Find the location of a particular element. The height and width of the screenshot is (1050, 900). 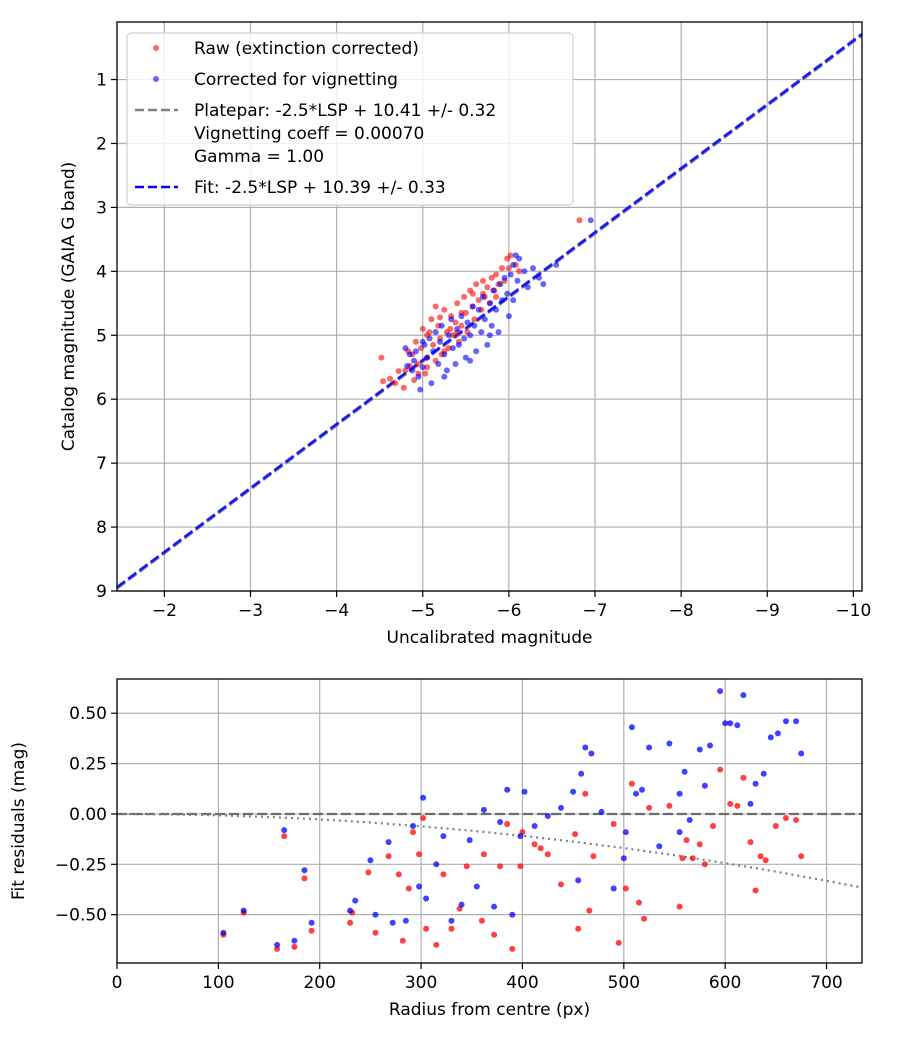

legend-entry-label: Vignetting coeff = 0.00070 is located at coordinates (309, 134).